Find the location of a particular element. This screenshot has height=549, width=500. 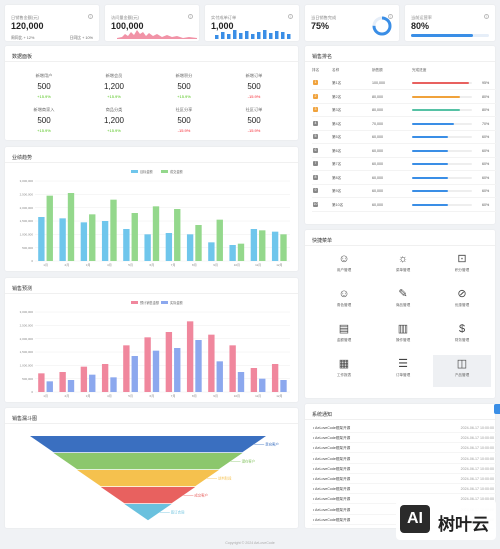

camera-icon: ⊡ is located at coordinates (462, 259).